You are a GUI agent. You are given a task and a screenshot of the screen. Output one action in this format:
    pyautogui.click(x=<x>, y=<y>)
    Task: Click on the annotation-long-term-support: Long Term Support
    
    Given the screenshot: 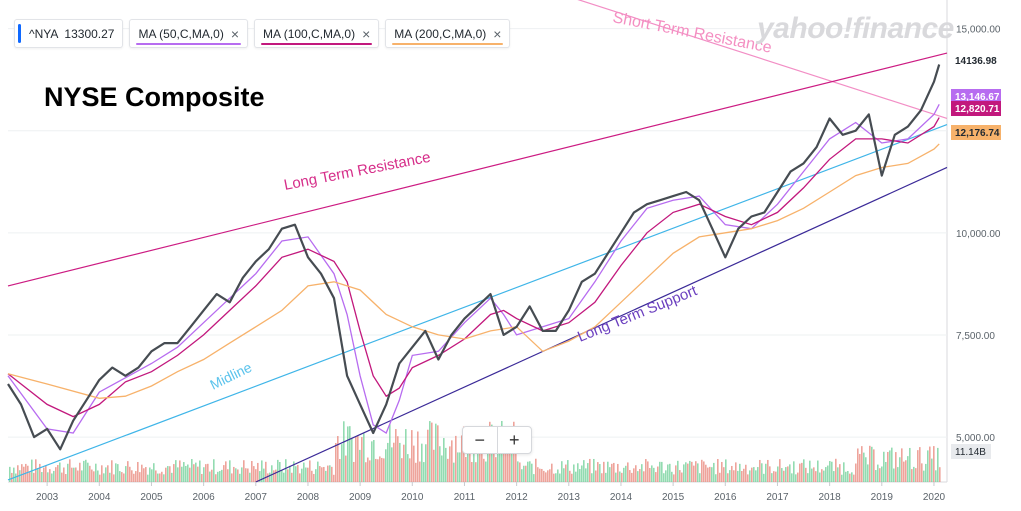 What is the action you would take?
    pyautogui.click(x=637, y=314)
    